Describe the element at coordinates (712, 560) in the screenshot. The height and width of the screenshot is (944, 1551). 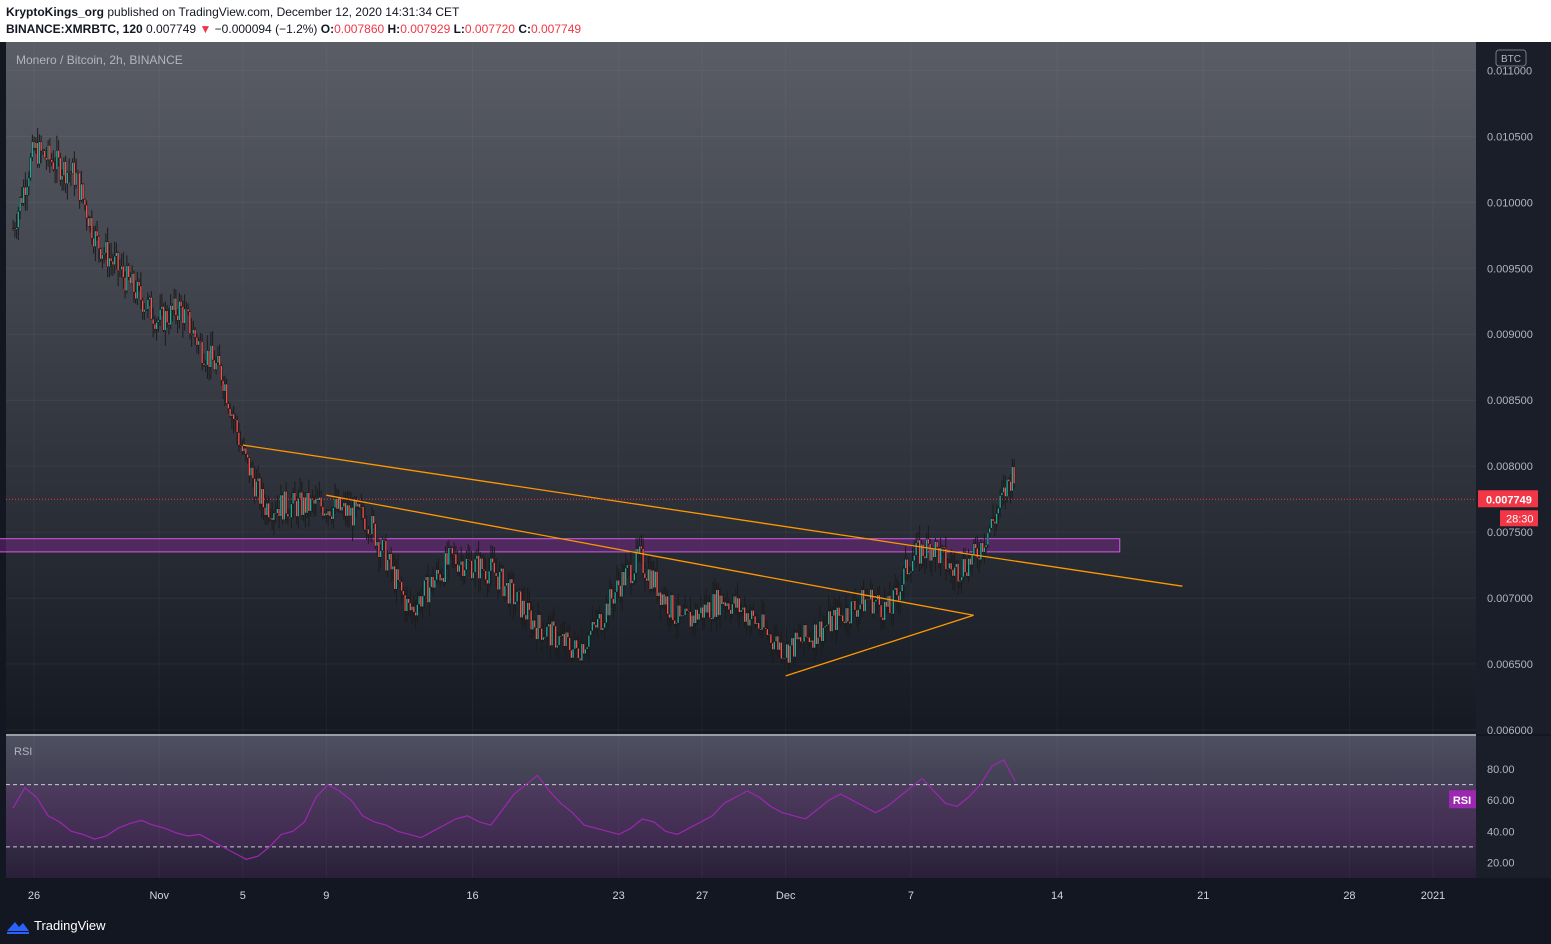
I see `trendlines` at that location.